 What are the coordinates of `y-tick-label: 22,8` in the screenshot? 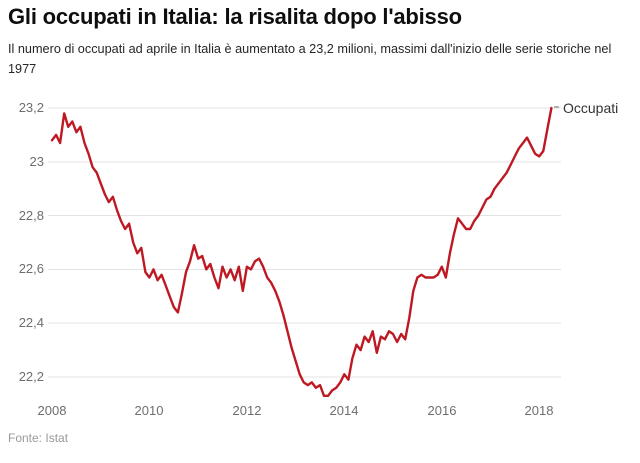 It's located at (31, 215).